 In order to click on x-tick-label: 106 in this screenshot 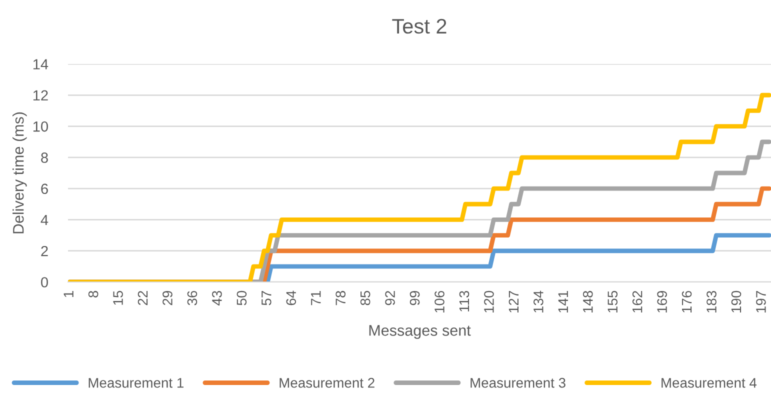, I will do `click(439, 301)`.